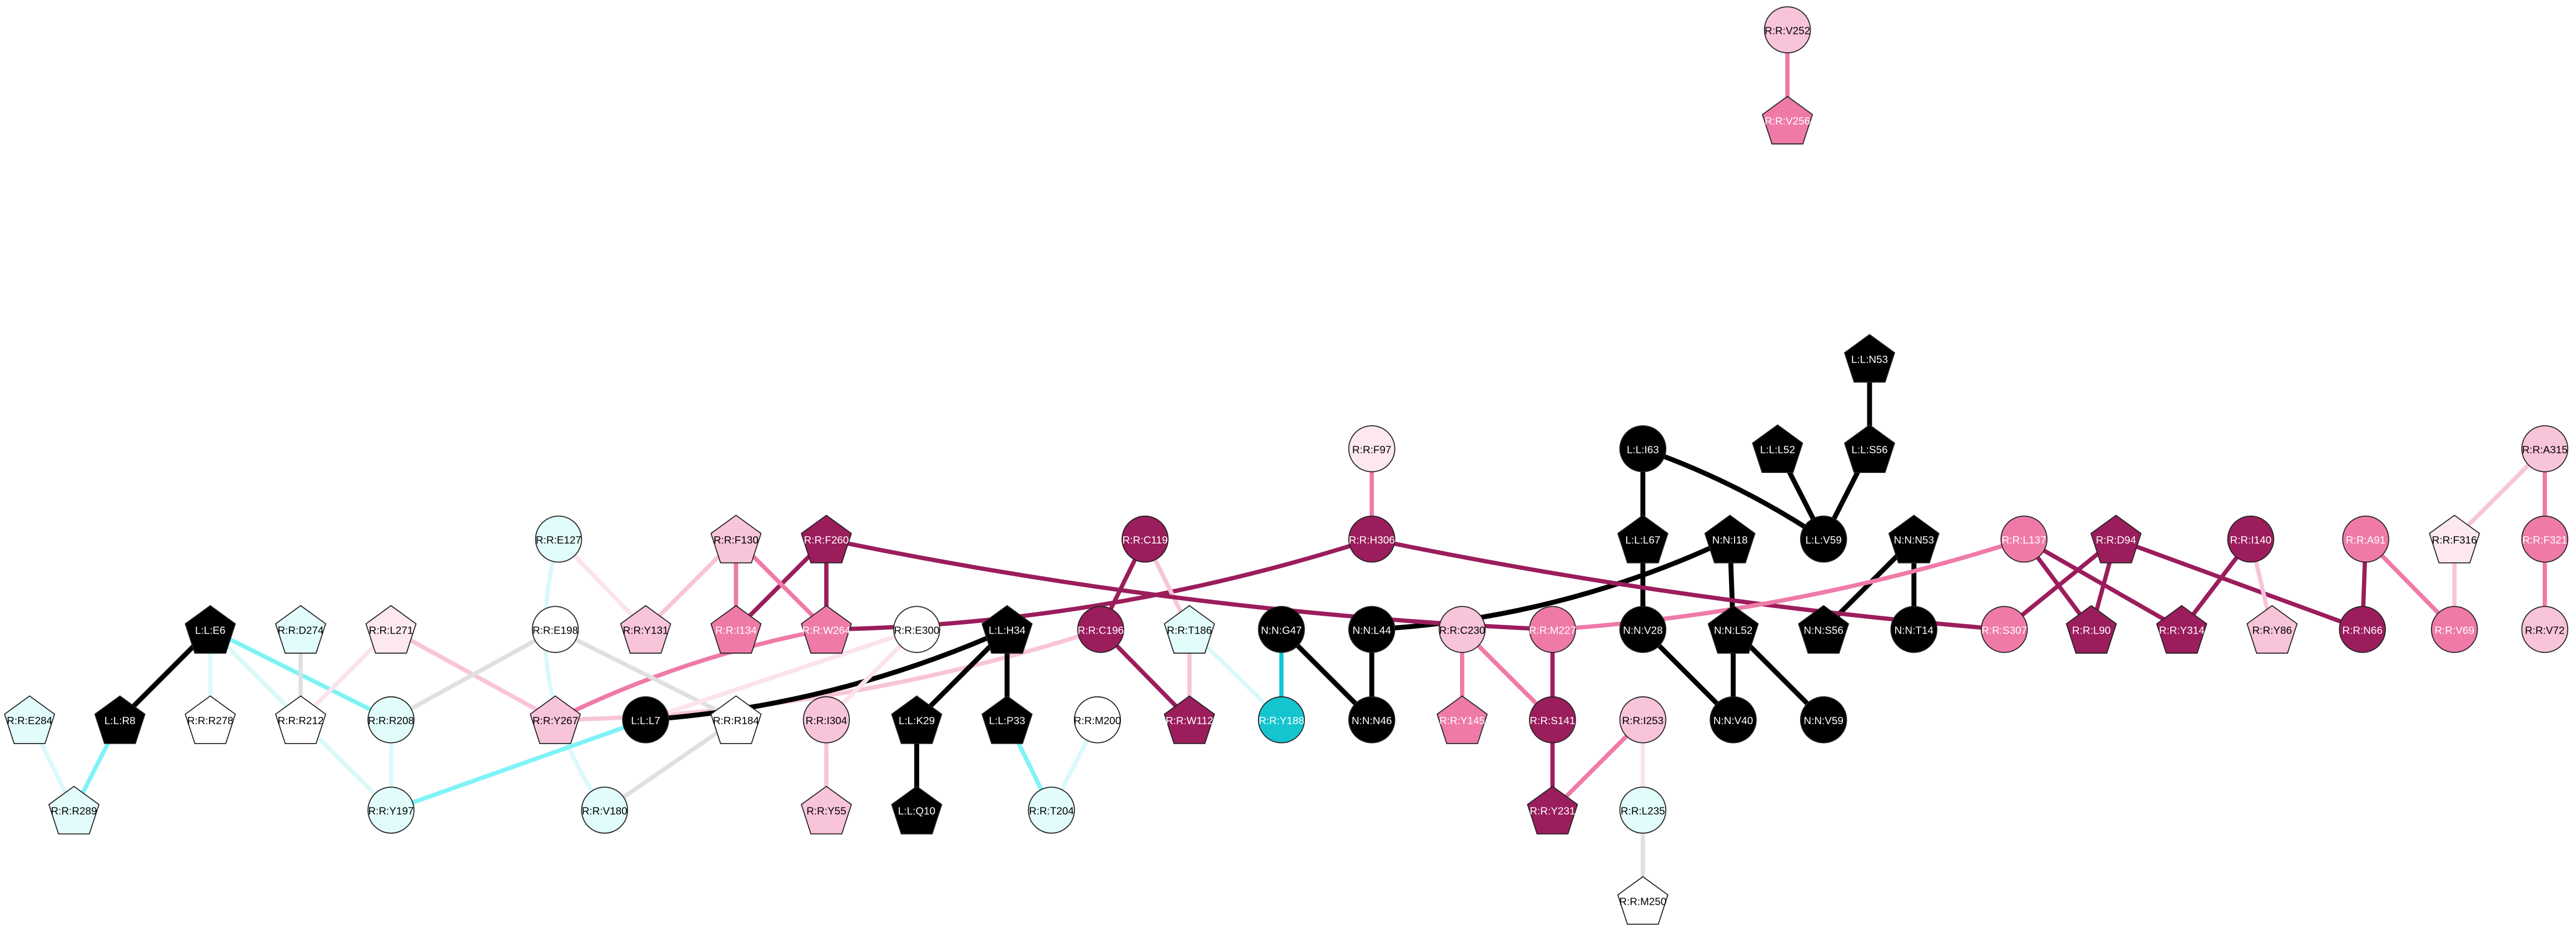 Image resolution: width=2576 pixels, height=932 pixels. Describe the element at coordinates (30, 720) in the screenshot. I see `node: R:R:E284` at that location.